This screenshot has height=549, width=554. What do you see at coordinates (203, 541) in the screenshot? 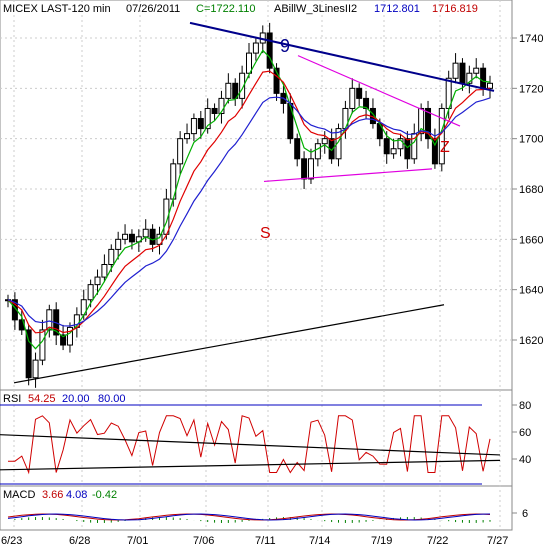
I see `x-tick-label: 7/06` at bounding box center [203, 541].